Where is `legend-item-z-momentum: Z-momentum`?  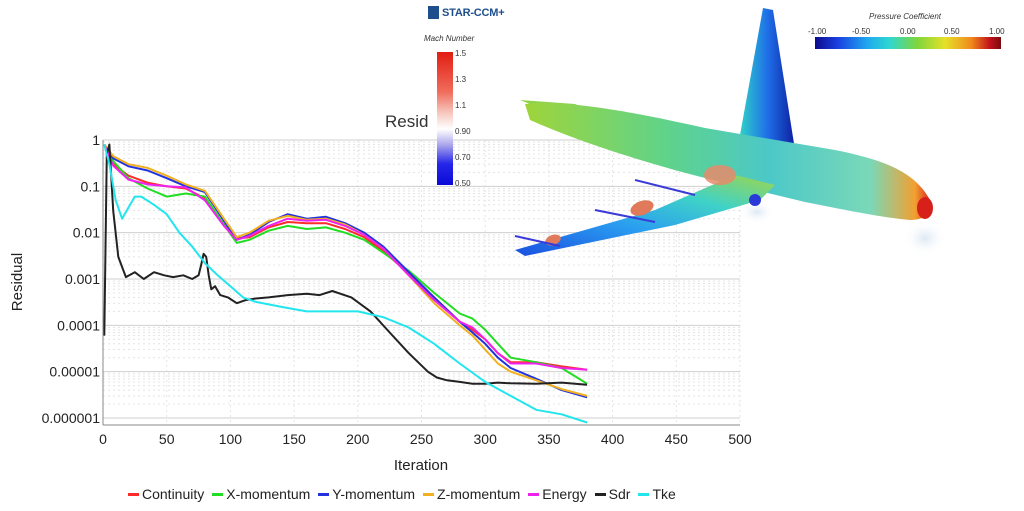 legend-item-z-momentum: Z-momentum is located at coordinates (471, 494).